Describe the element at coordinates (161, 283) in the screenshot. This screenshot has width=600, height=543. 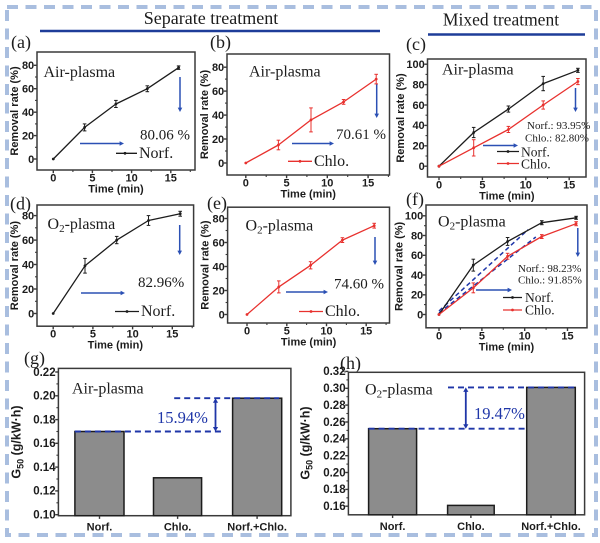
I see `svg-text: 82.96%` at that location.